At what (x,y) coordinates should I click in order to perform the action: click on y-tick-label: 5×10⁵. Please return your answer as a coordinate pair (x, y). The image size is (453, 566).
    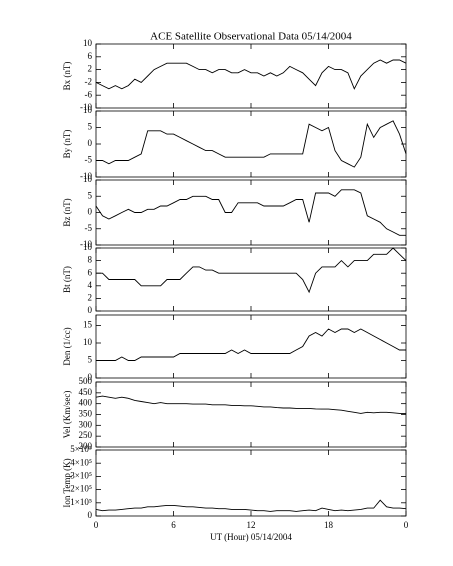
    Looking at the image, I should click on (81, 449).